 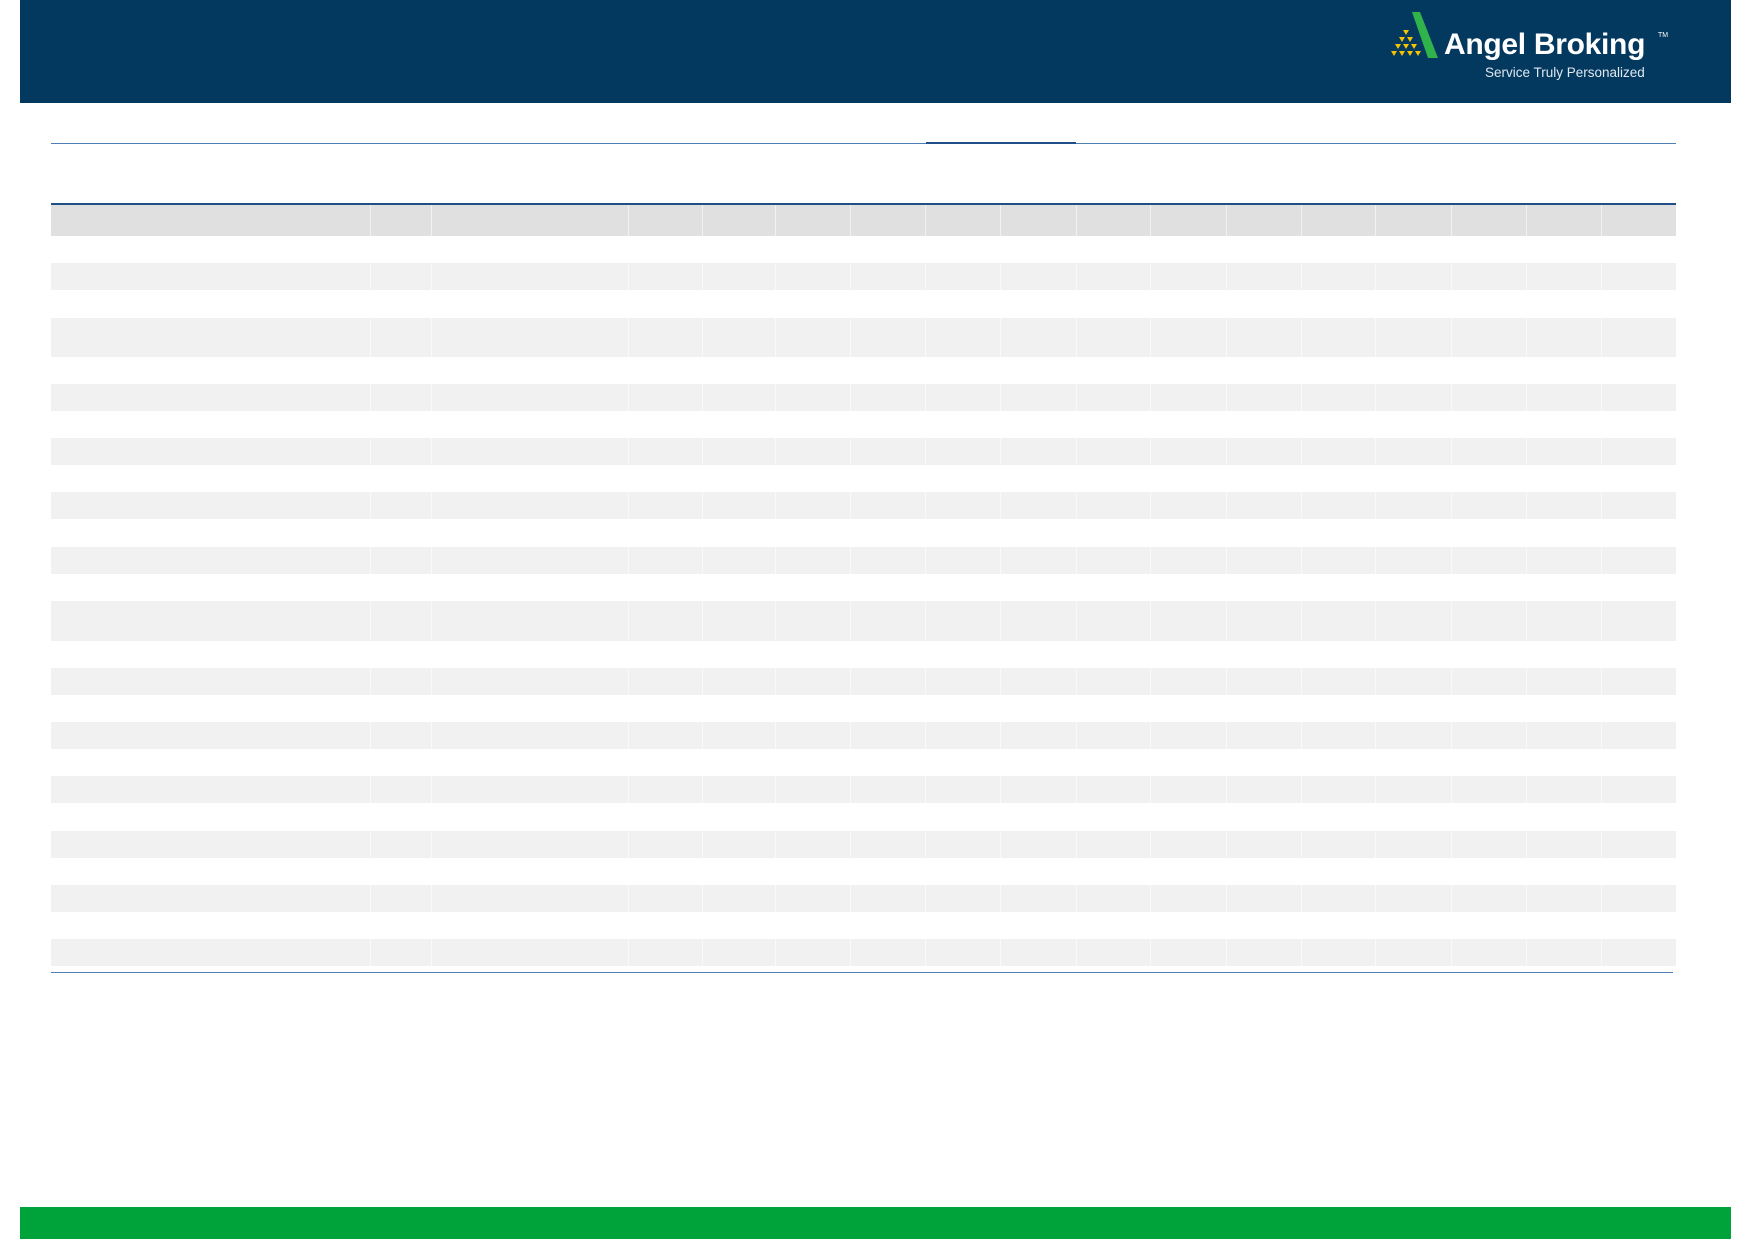 What do you see at coordinates (1545, 44) in the screenshot?
I see `logo-wordmark: Angel Broking` at bounding box center [1545, 44].